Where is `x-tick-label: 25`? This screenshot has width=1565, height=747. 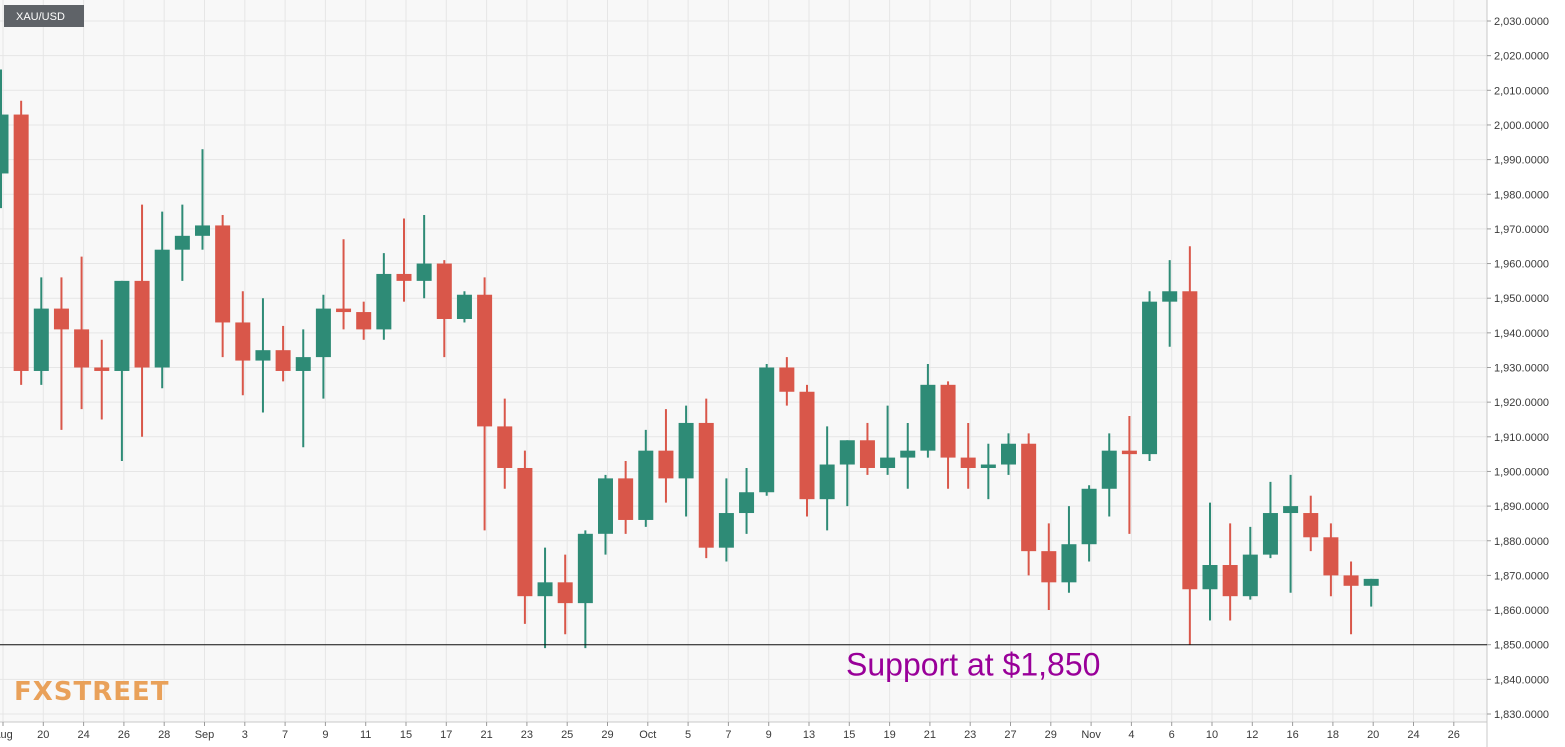
x-tick-label: 25 is located at coordinates (567, 735).